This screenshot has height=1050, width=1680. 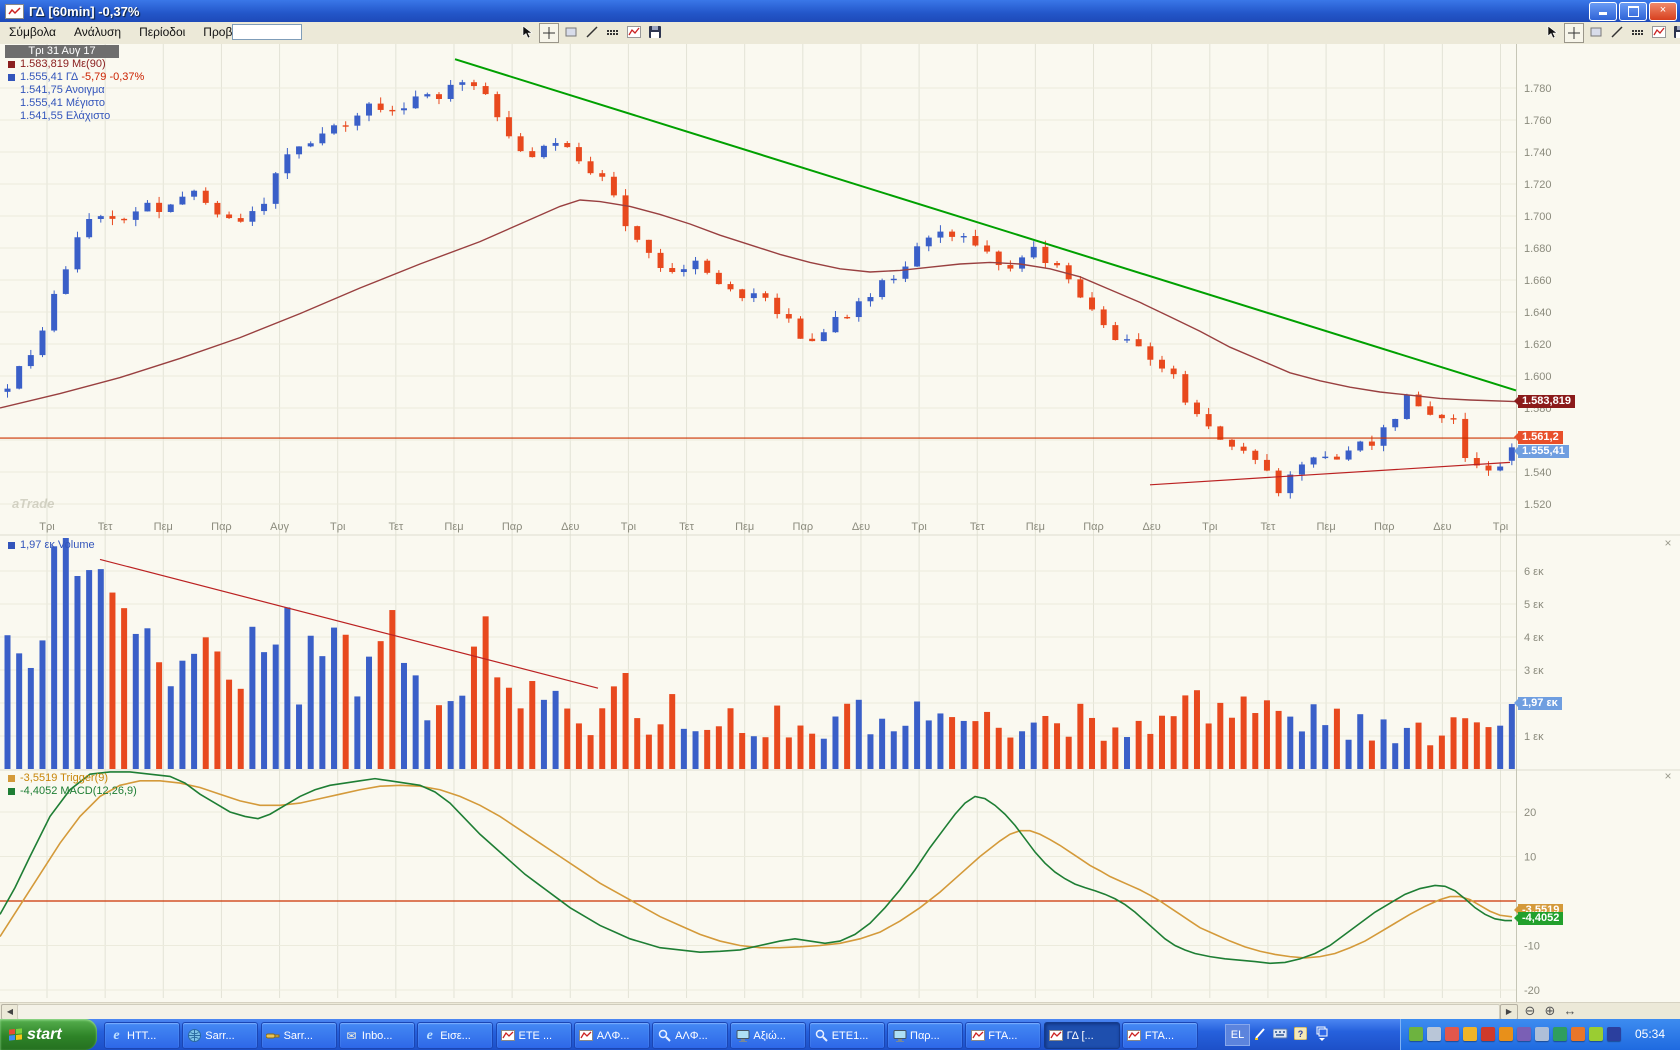 What do you see at coordinates (1538, 377) in the screenshot?
I see `axis-tick-label: 1.600` at bounding box center [1538, 377].